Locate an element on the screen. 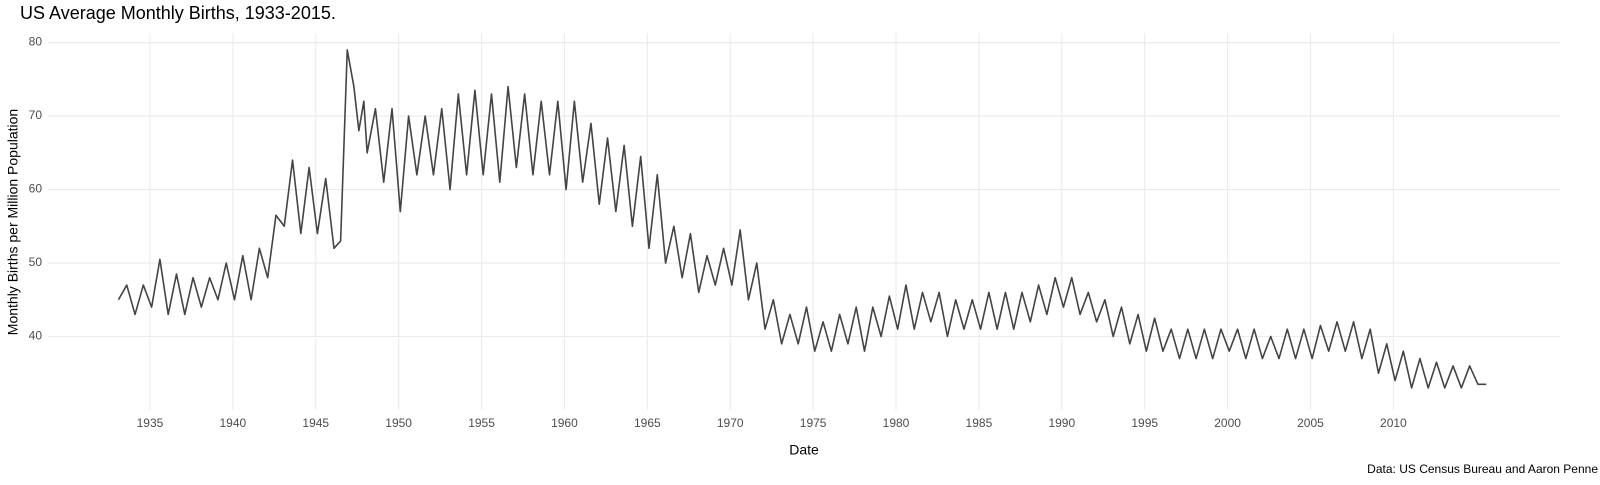 Image resolution: width=1600 pixels, height=485 pixels. chart-title: US Average Monthly Births, 1933-2015. is located at coordinates (178, 13).